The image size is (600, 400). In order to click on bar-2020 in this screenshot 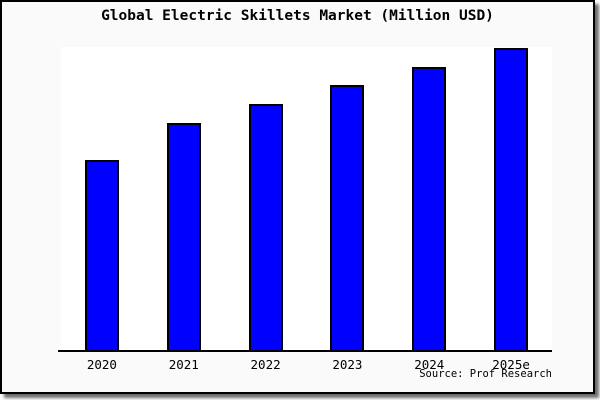, I will do `click(101, 255)`.